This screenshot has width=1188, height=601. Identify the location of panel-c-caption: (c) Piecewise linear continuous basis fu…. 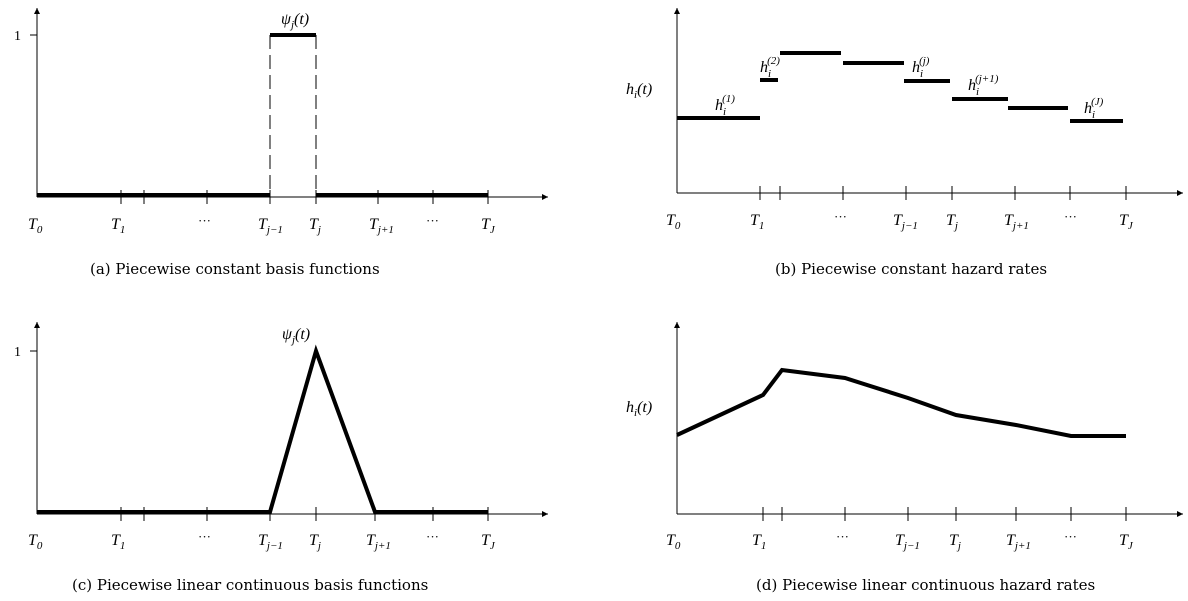
(250, 585).